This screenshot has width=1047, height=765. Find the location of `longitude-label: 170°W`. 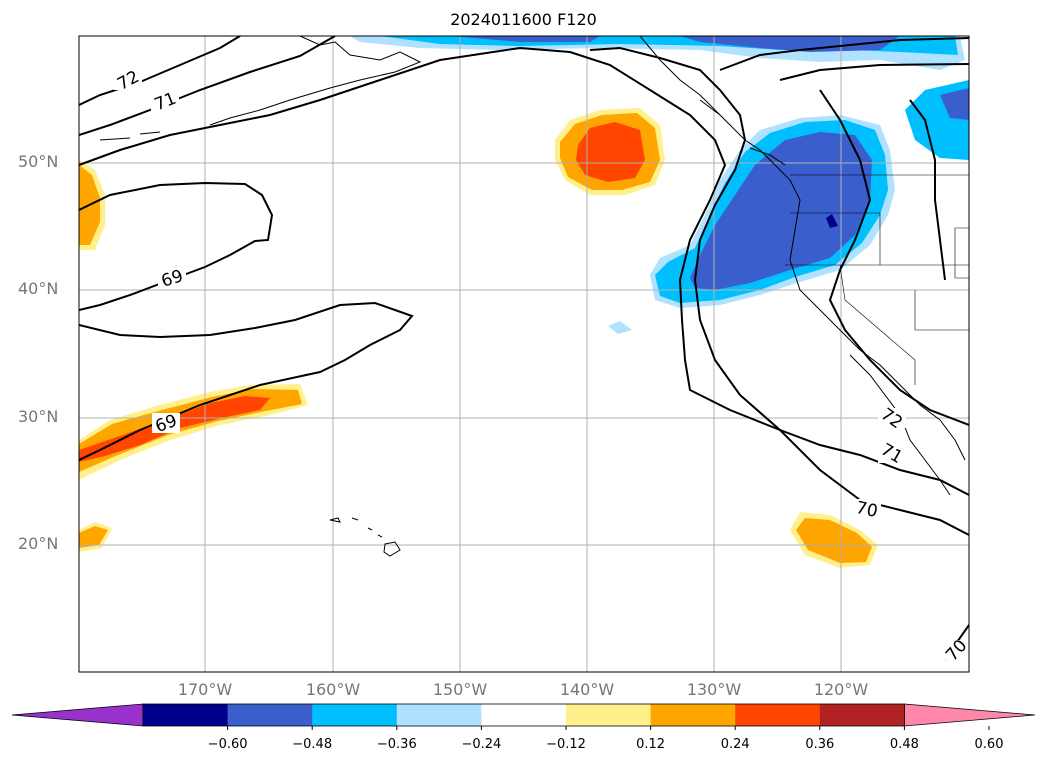

longitude-label: 170°W is located at coordinates (205, 689).